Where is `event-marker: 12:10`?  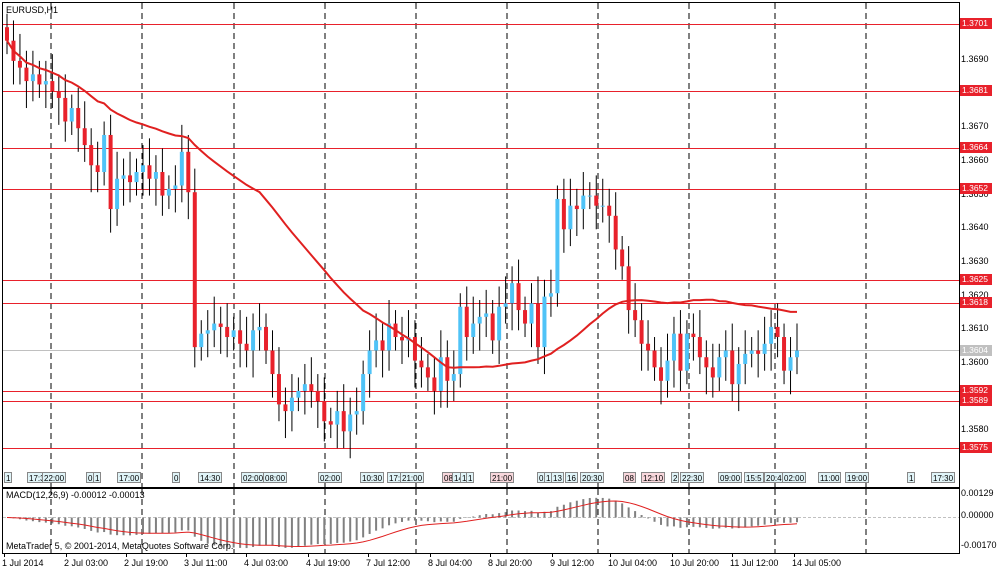
event-marker: 12:10 is located at coordinates (653, 477).